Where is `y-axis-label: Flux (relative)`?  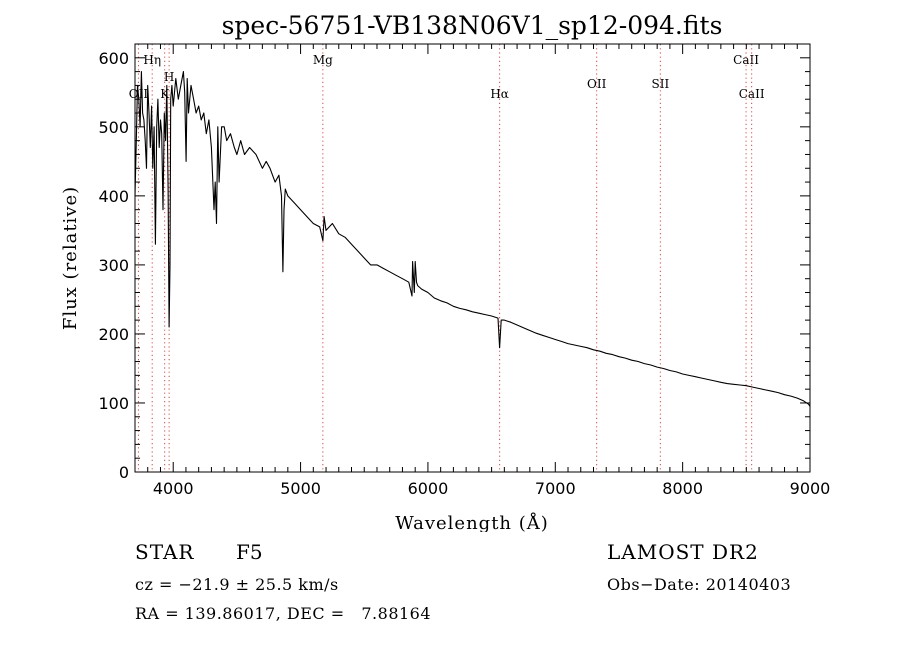
y-axis-label: Flux (relative) is located at coordinates (70, 258).